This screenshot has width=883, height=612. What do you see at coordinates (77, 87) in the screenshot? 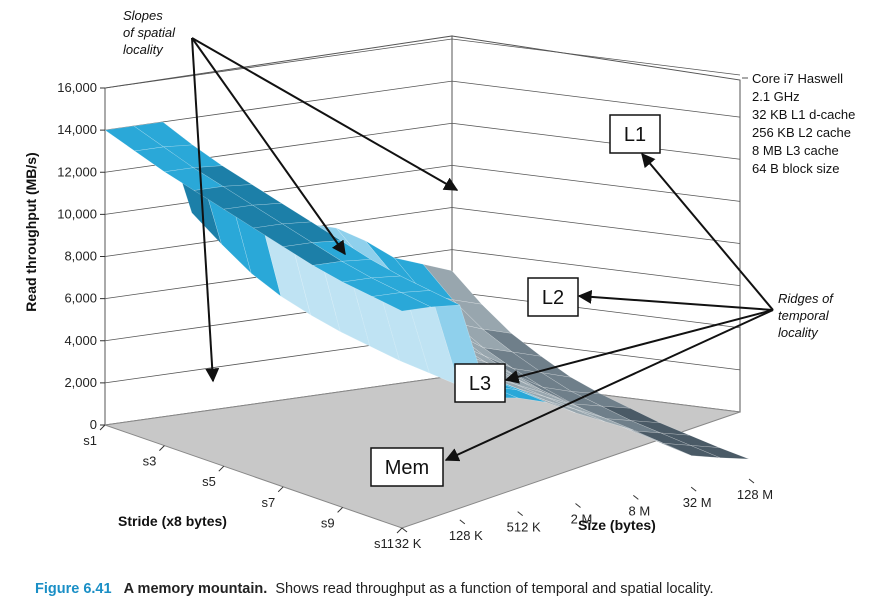
I see `z-tick-label: 16,000` at bounding box center [77, 87].